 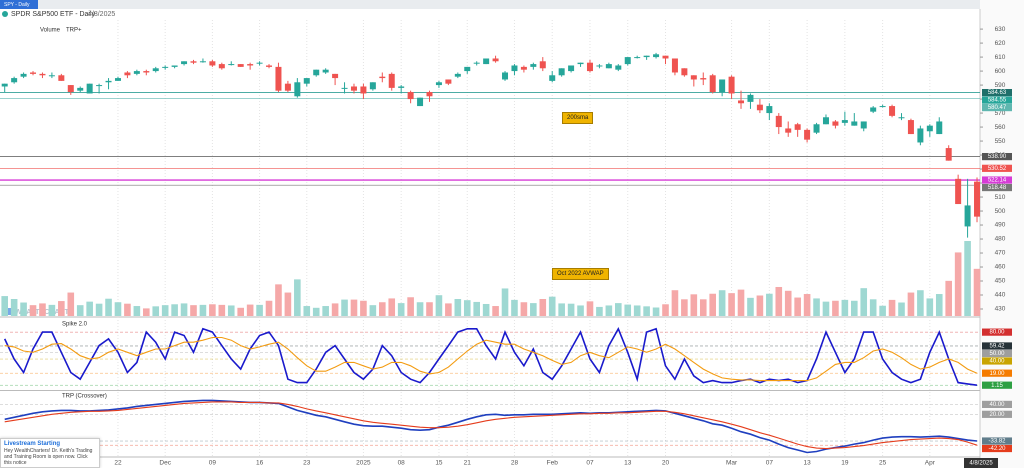 What do you see at coordinates (9, 311) in the screenshot?
I see `watermark-logo` at bounding box center [9, 311].